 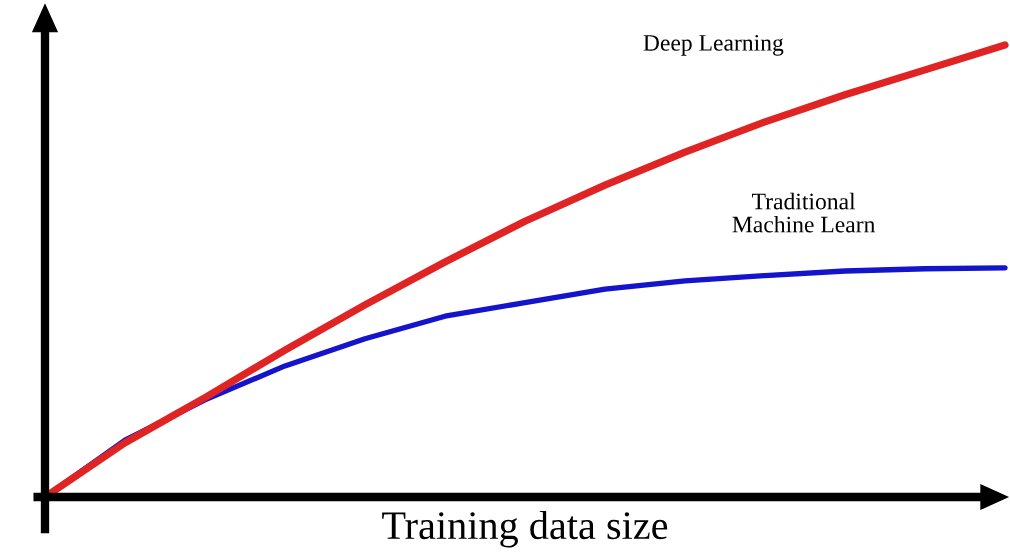 I want to click on series-label: Traditional Machine Learn, so click(x=804, y=212).